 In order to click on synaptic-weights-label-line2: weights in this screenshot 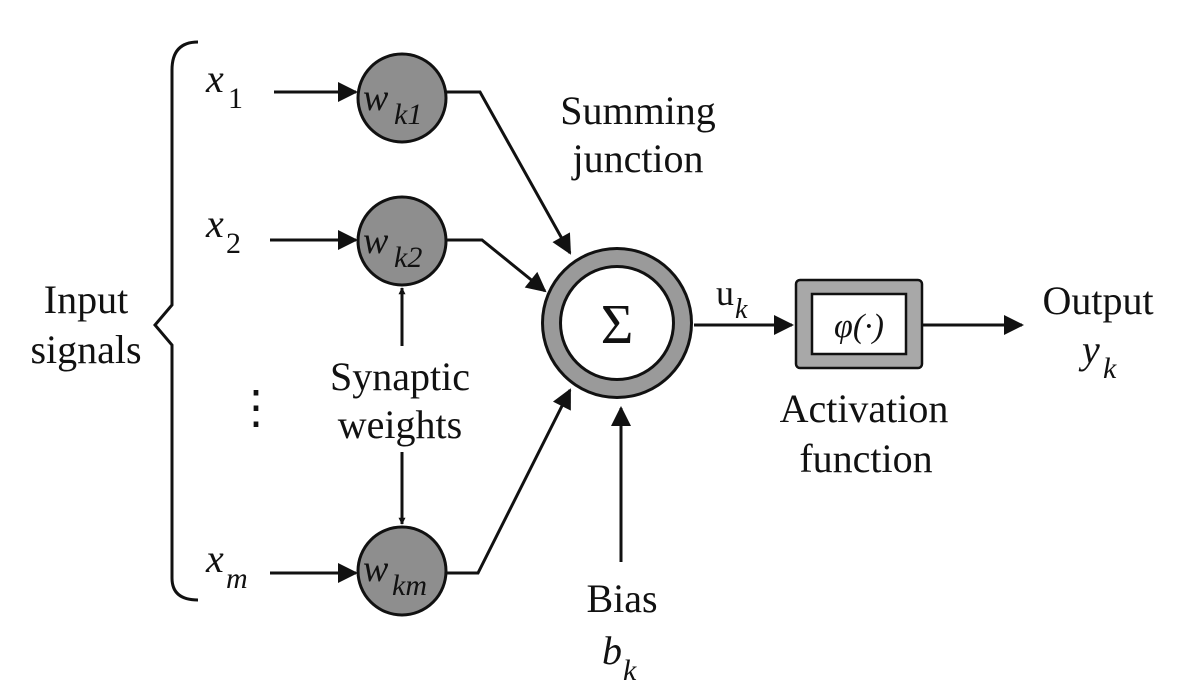, I will do `click(400, 424)`.